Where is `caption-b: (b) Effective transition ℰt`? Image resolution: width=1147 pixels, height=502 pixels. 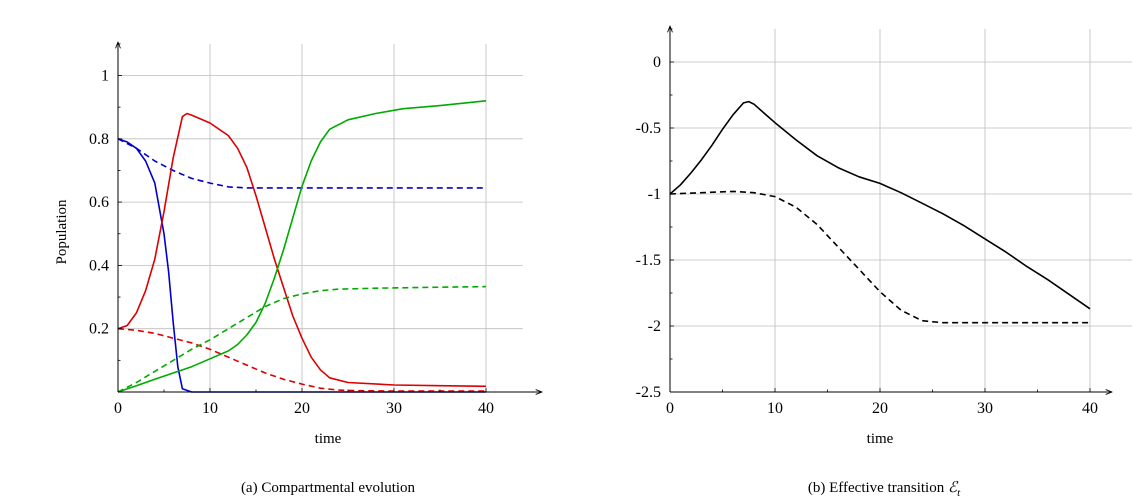
caption-b: (b) Effective transition ℰt is located at coordinates (884, 489).